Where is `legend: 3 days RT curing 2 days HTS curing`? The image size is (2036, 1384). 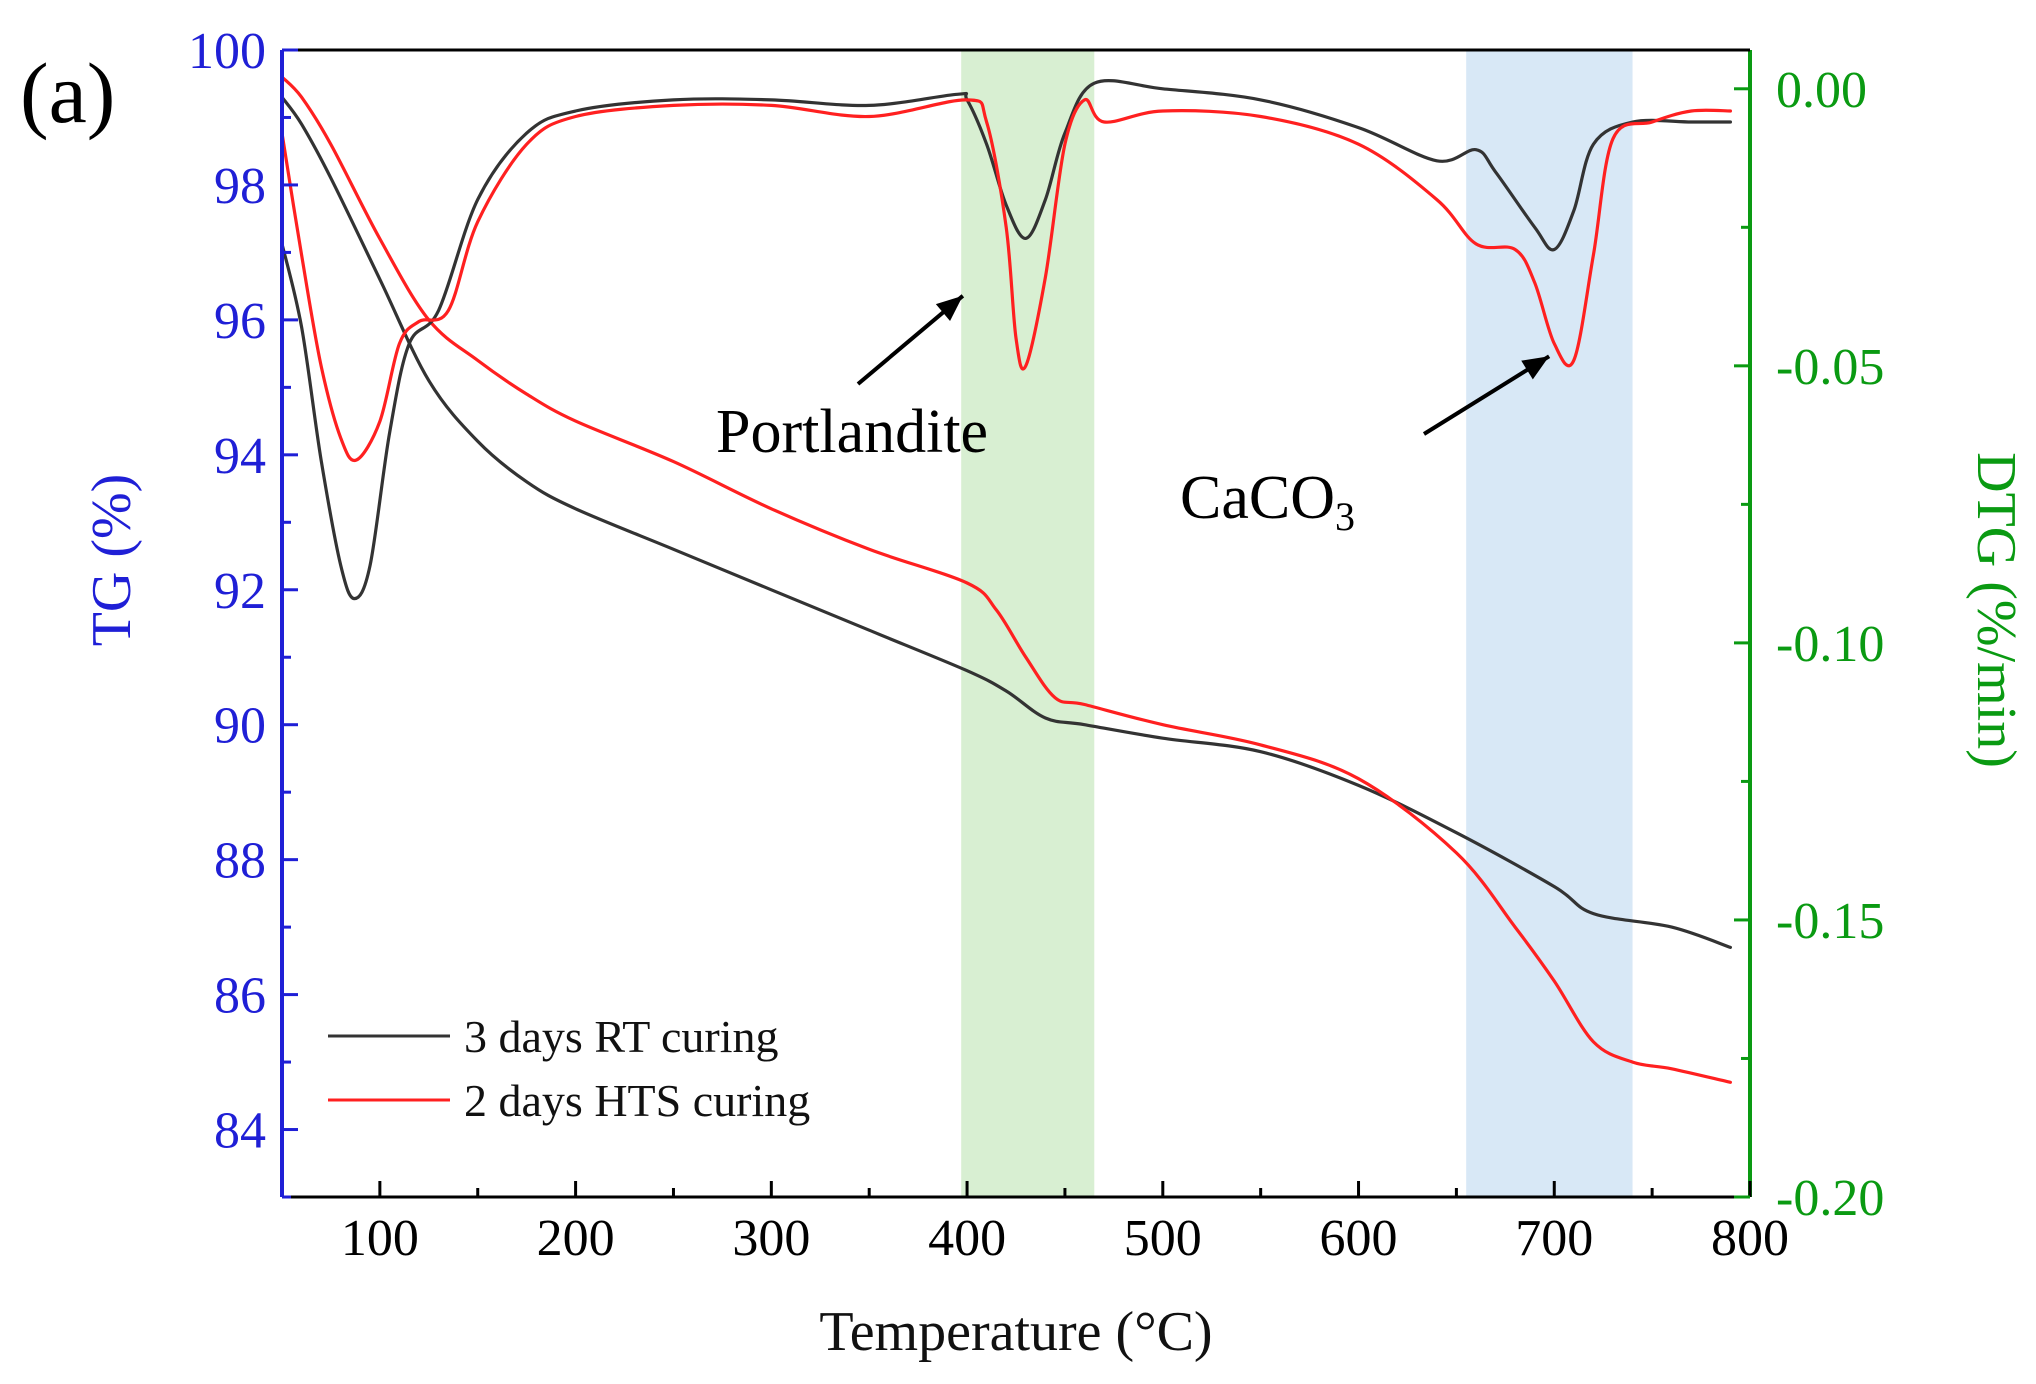 legend: 3 days RT curing 2 days HTS curing is located at coordinates (569, 1068).